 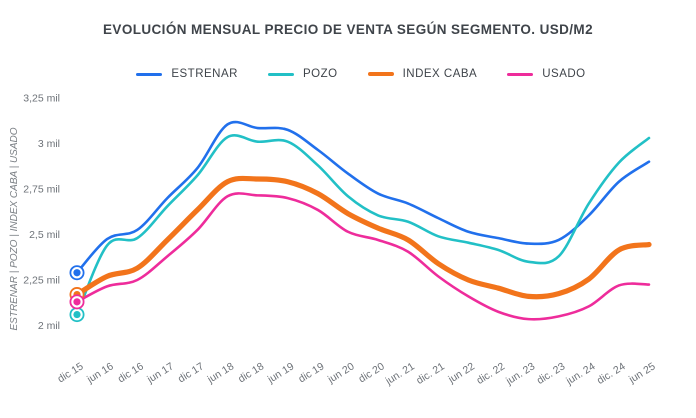 I want to click on y-tick-label: 2,25 mil, so click(x=41, y=281).